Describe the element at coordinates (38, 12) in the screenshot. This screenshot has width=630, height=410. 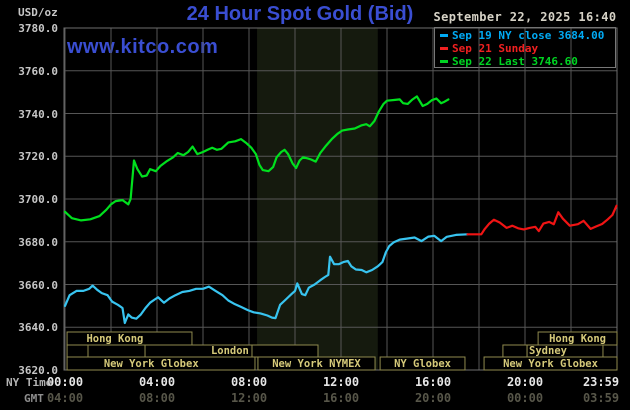
I see `unit-label: USD/oz` at that location.